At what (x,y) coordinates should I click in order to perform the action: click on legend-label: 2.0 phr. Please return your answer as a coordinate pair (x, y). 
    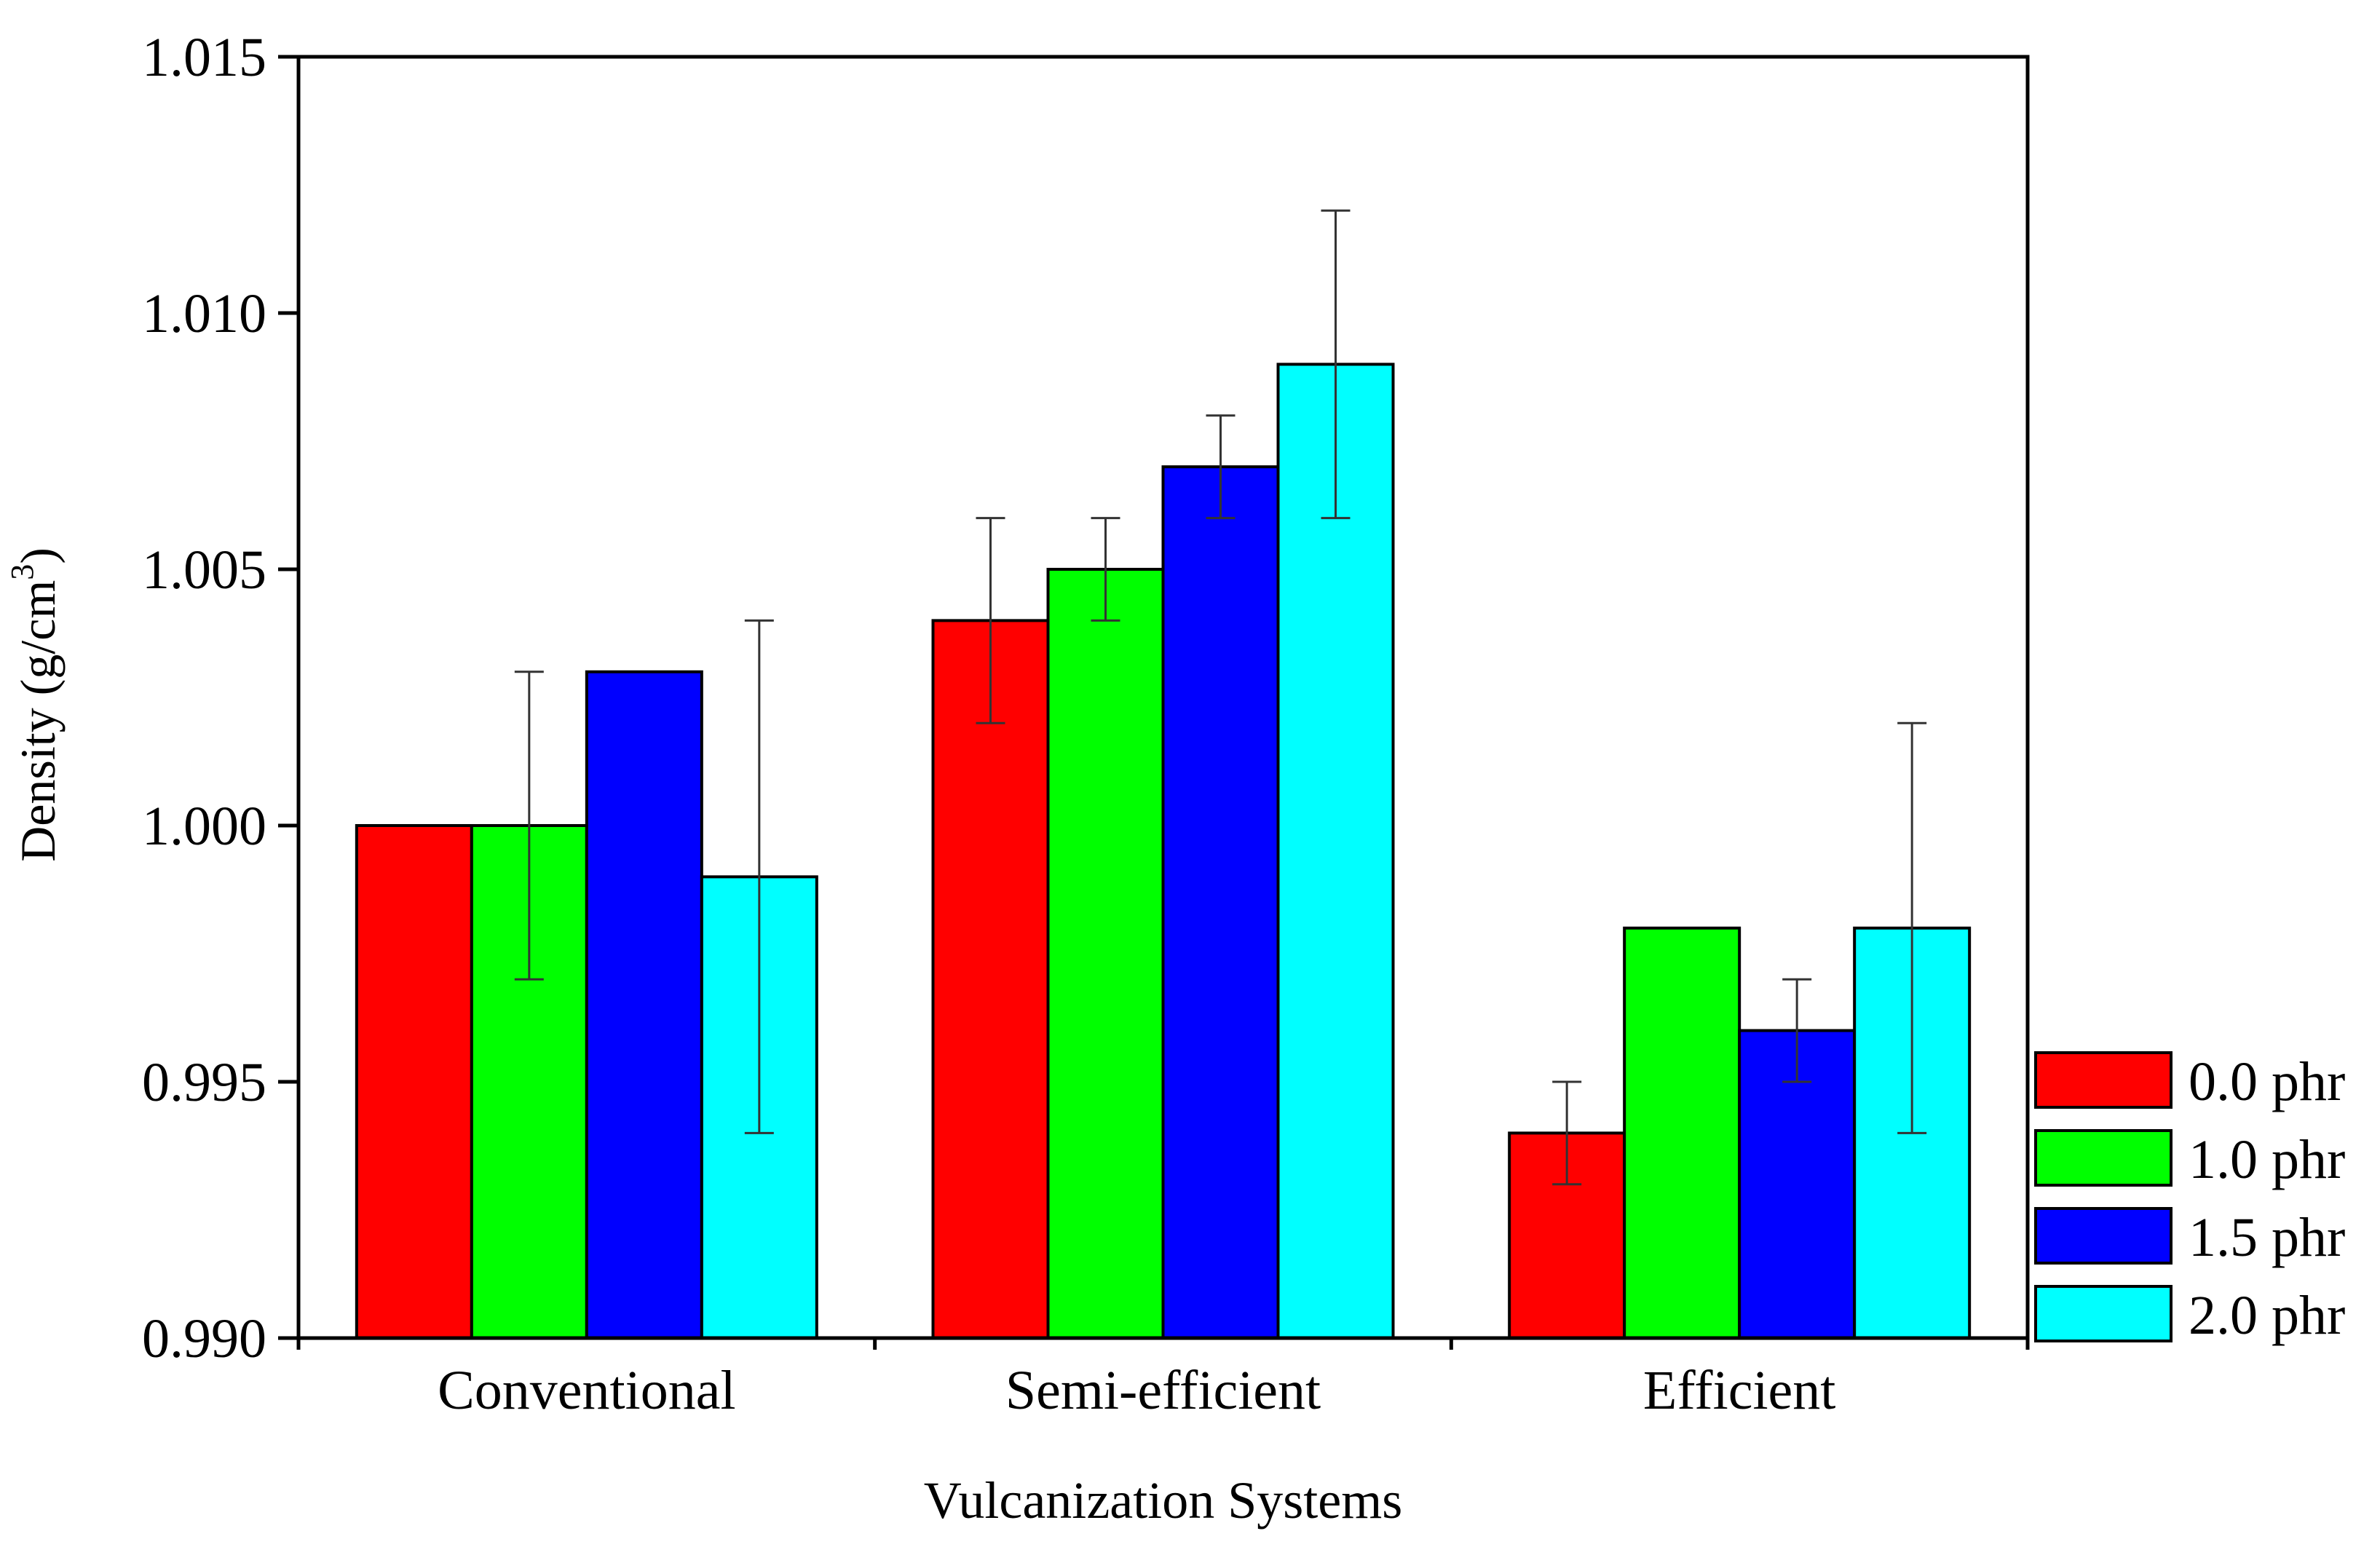
    Looking at the image, I should click on (2267, 1315).